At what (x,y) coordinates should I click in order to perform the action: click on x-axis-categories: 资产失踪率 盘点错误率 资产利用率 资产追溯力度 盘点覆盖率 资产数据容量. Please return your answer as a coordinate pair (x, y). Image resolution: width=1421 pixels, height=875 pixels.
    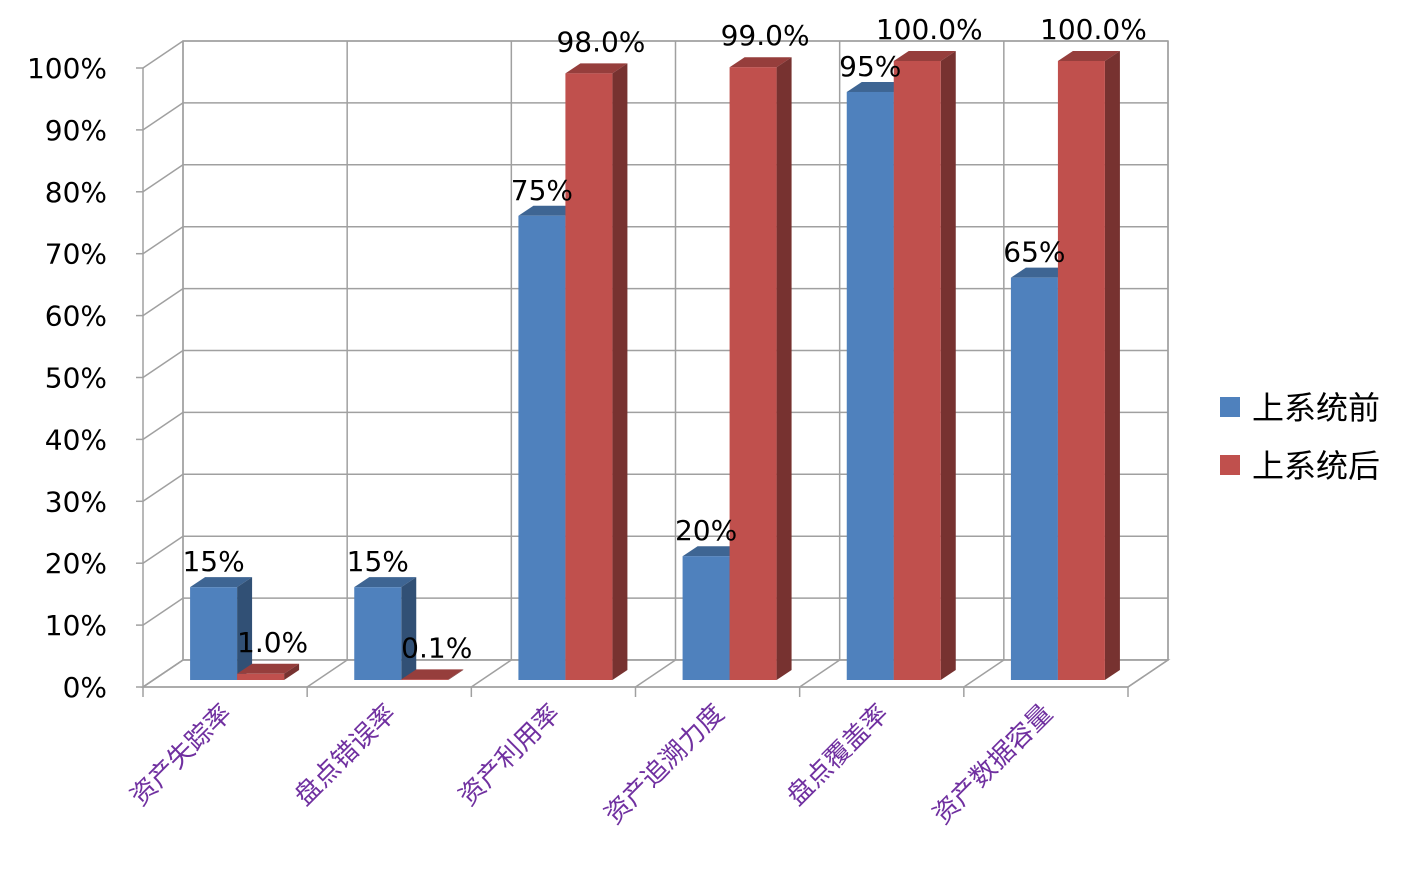
    Looking at the image, I should click on (592, 765).